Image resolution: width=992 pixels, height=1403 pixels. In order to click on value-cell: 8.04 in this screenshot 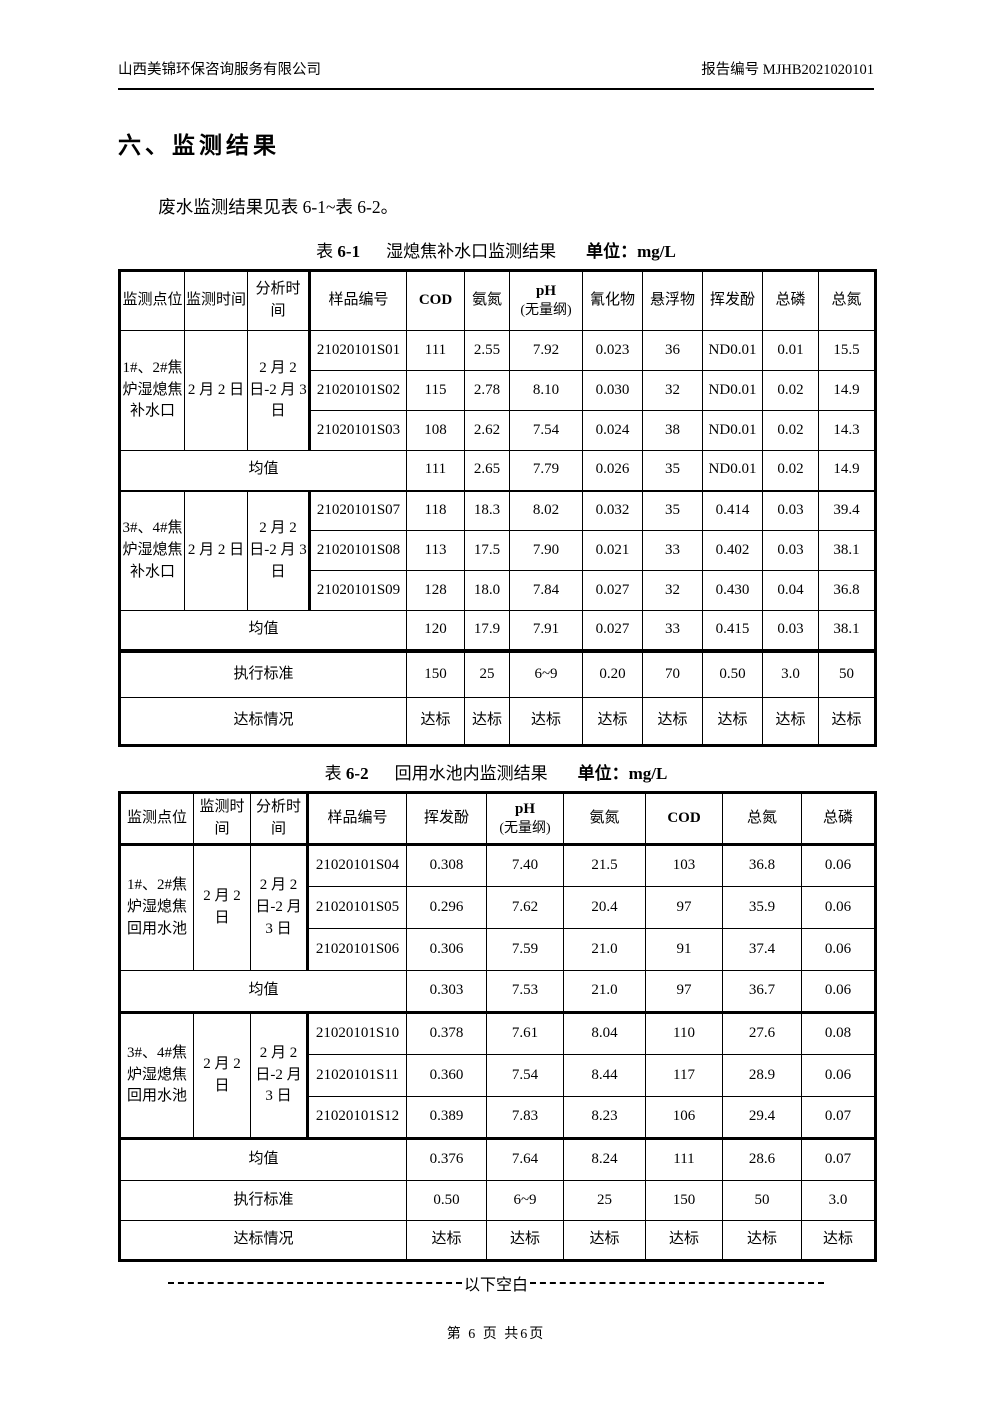, I will do `click(604, 1033)`.